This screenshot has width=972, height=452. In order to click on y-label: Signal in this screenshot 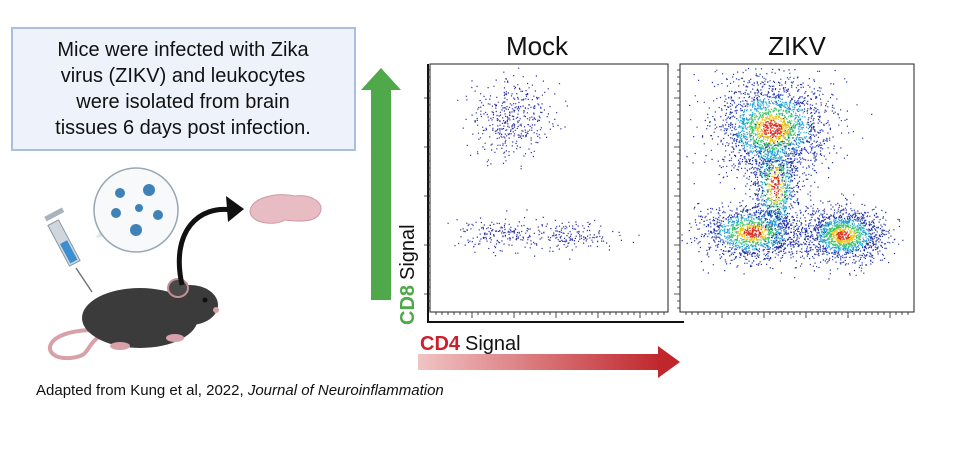, I will do `click(408, 252)`.